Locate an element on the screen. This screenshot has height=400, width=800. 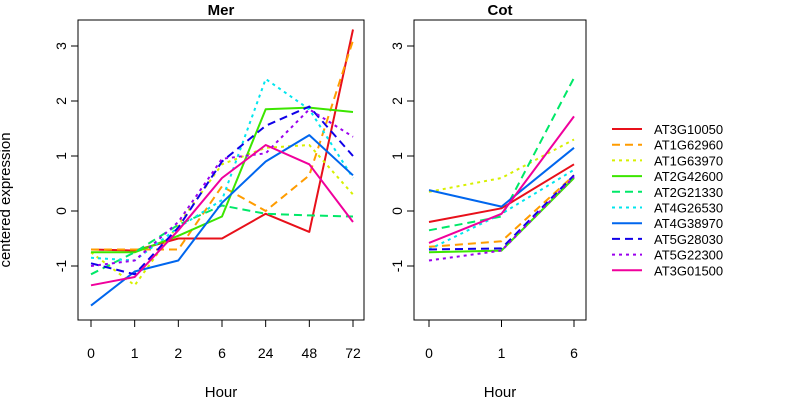
legend-label: AT5G28030 is located at coordinates (688, 239).